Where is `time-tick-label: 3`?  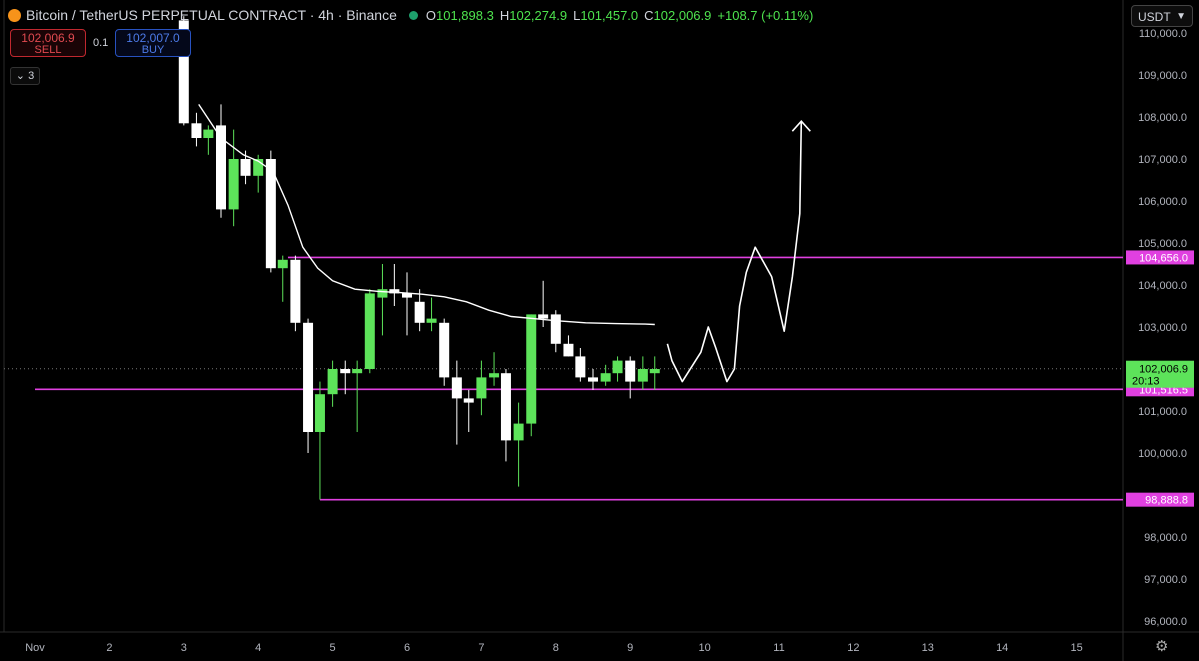
time-tick-label: 3 is located at coordinates (184, 648).